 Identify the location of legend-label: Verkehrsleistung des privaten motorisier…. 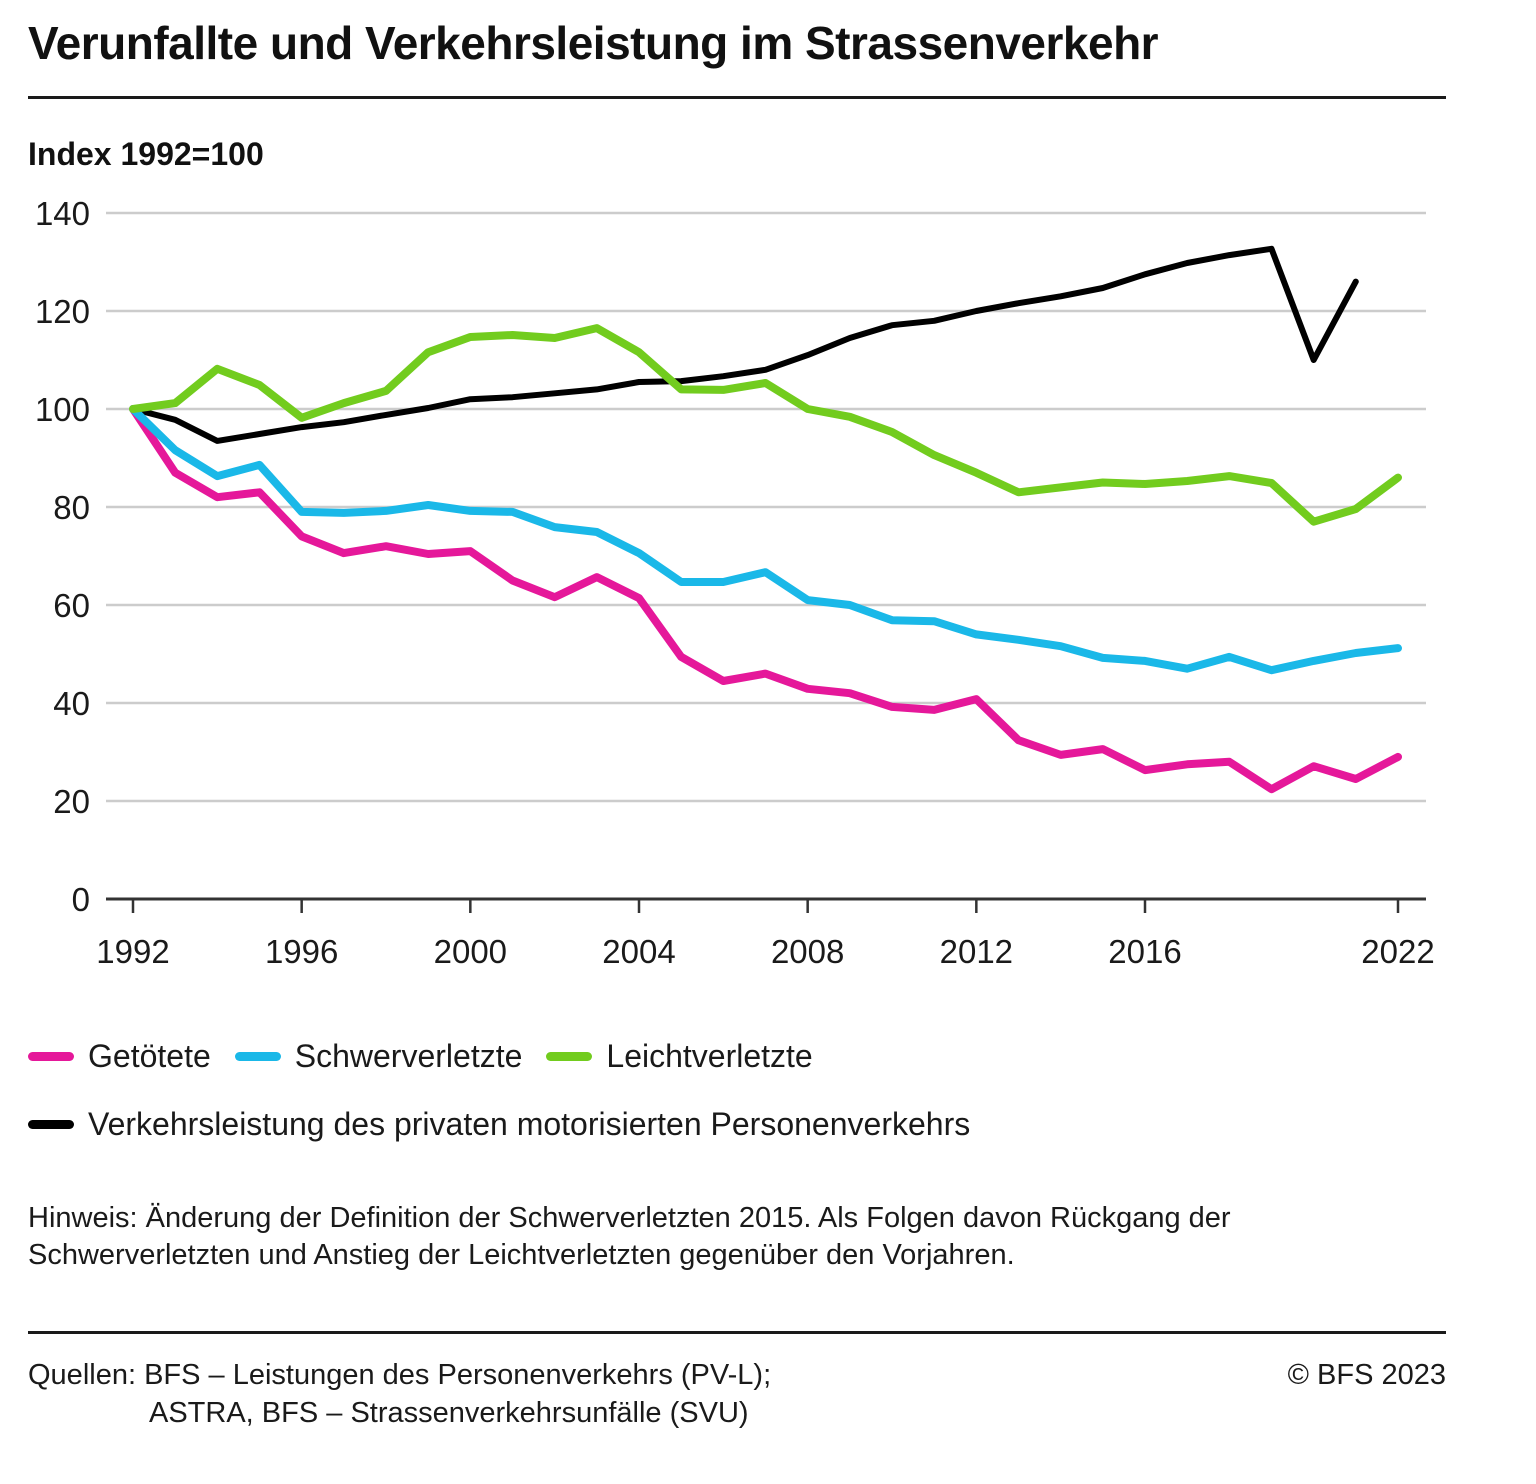
(529, 1124).